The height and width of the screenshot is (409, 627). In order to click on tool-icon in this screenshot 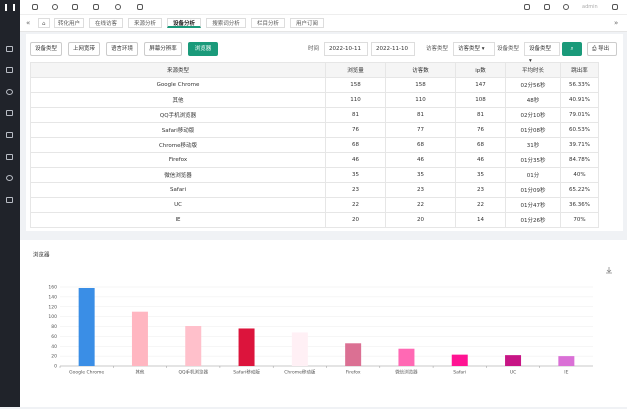, I will do `click(75, 7)`.